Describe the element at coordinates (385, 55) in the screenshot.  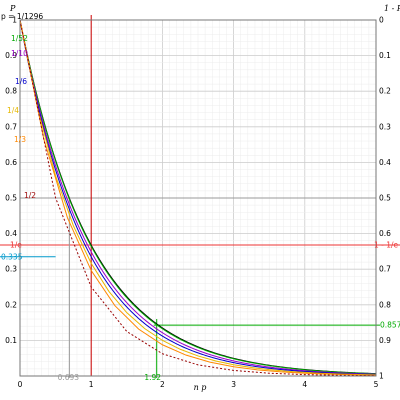
I see `y-tick-label-right: 0.1` at that location.